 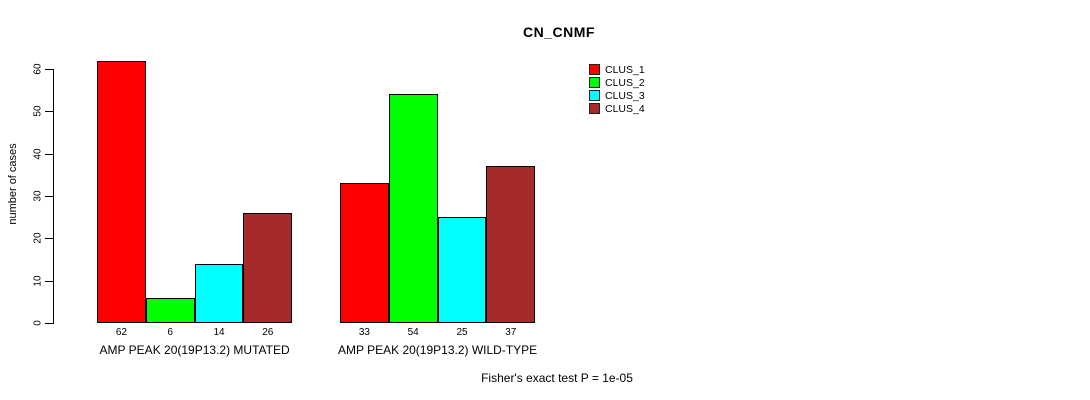 I want to click on legend-item-clus_2: CLUS_2, so click(x=617, y=82).